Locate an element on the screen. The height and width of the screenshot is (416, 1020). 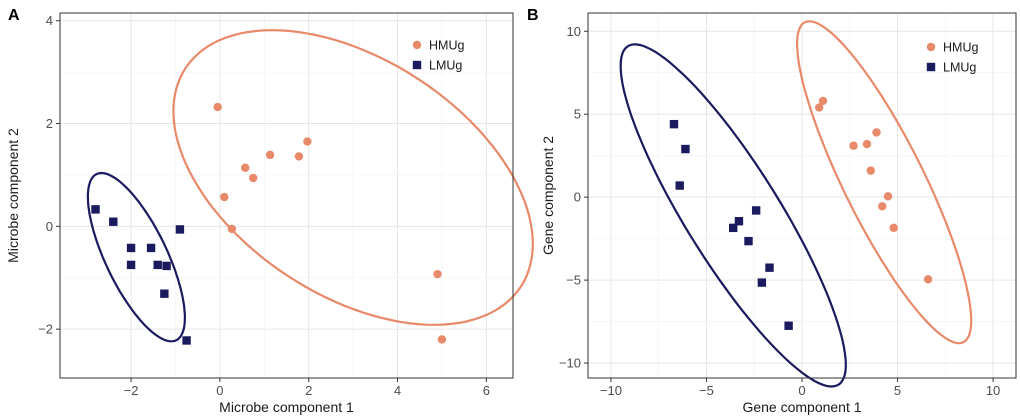
x-axis-title: Gene component 1 is located at coordinates (801, 407).